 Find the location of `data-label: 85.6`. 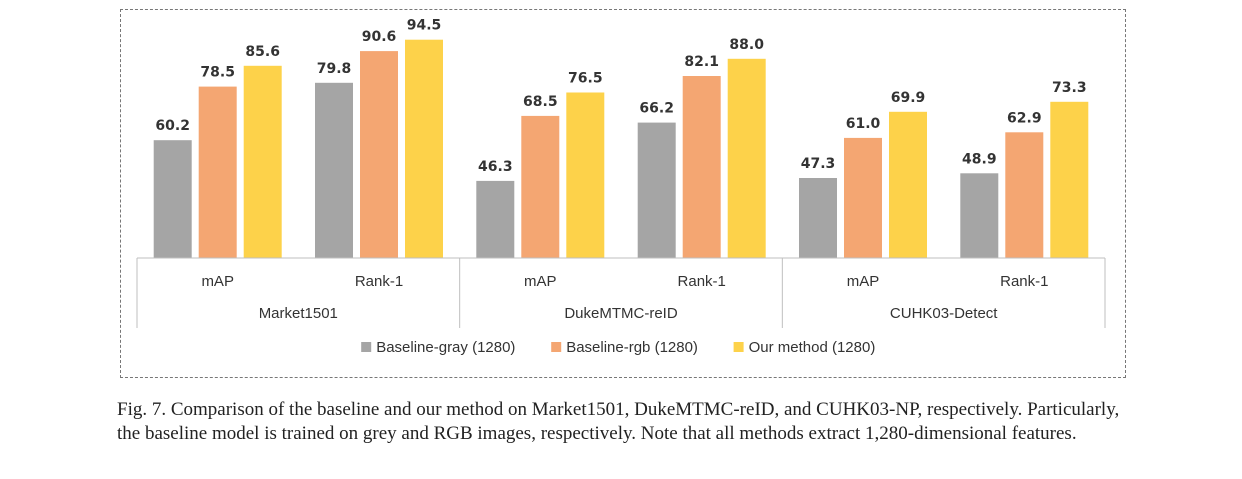

data-label: 85.6 is located at coordinates (262, 52).